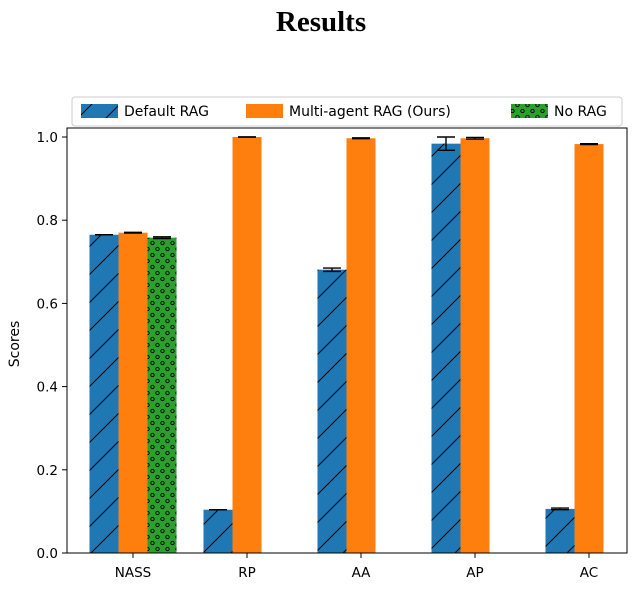 This screenshot has height=612, width=642. Describe the element at coordinates (133, 573) in the screenshot. I see `x-tick-label-nass: NASS` at that location.